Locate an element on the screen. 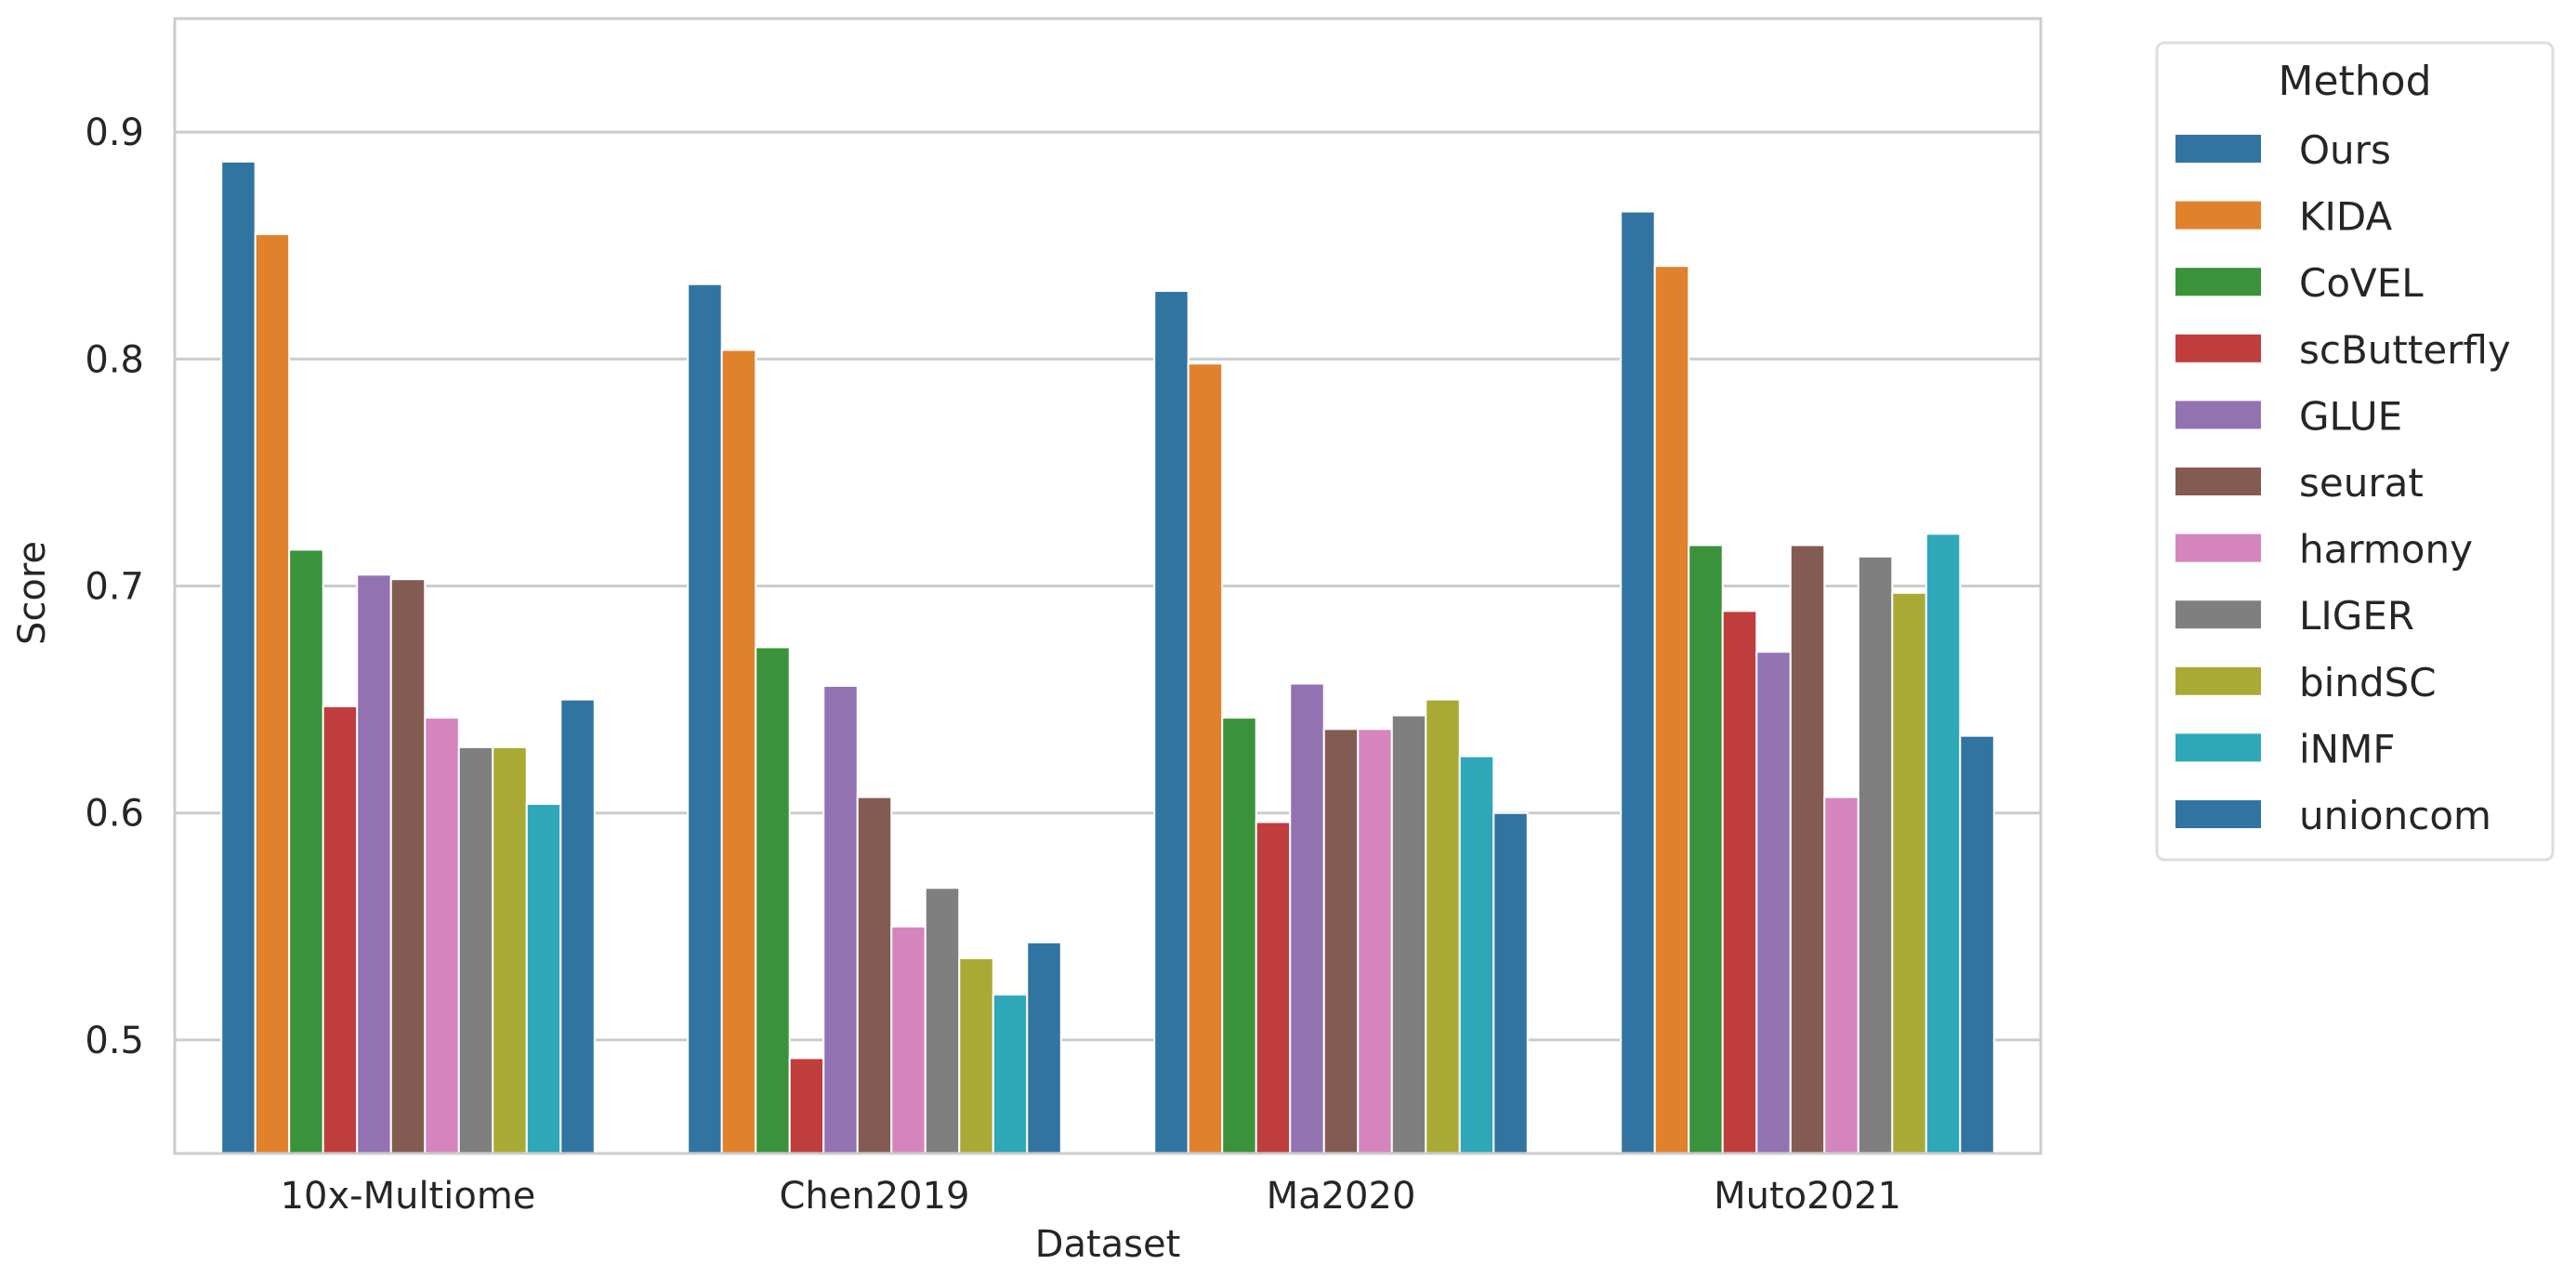 This screenshot has width=2576, height=1278. y-tick-label: 0.9 is located at coordinates (114, 133).